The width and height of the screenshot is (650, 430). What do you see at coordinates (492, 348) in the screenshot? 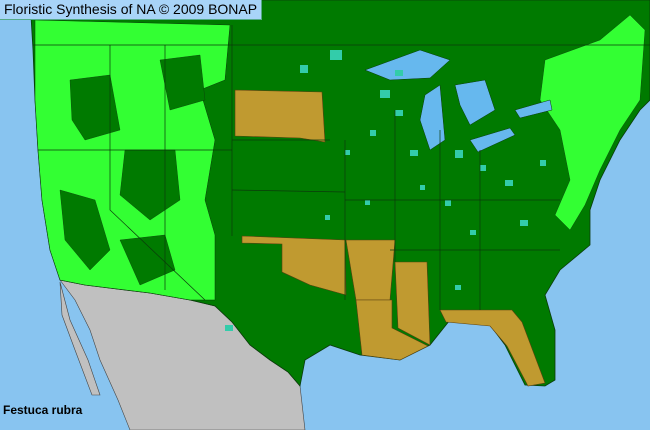
I see `florida` at bounding box center [492, 348].